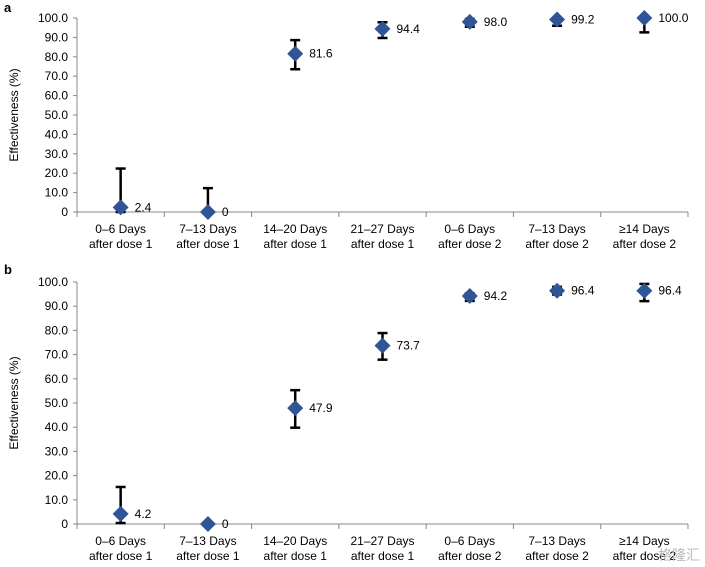  What do you see at coordinates (496, 22) in the screenshot?
I see `data-label: 98.0` at bounding box center [496, 22].